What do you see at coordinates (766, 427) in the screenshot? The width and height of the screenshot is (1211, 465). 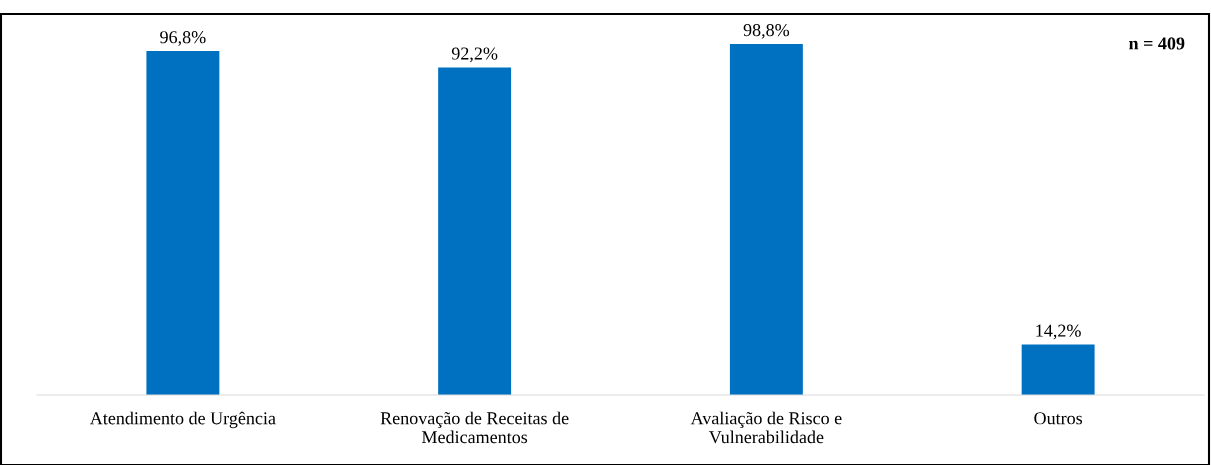 I see `x-tick-label: Avaliação de Risco e Vulnerabilidade` at bounding box center [766, 427].